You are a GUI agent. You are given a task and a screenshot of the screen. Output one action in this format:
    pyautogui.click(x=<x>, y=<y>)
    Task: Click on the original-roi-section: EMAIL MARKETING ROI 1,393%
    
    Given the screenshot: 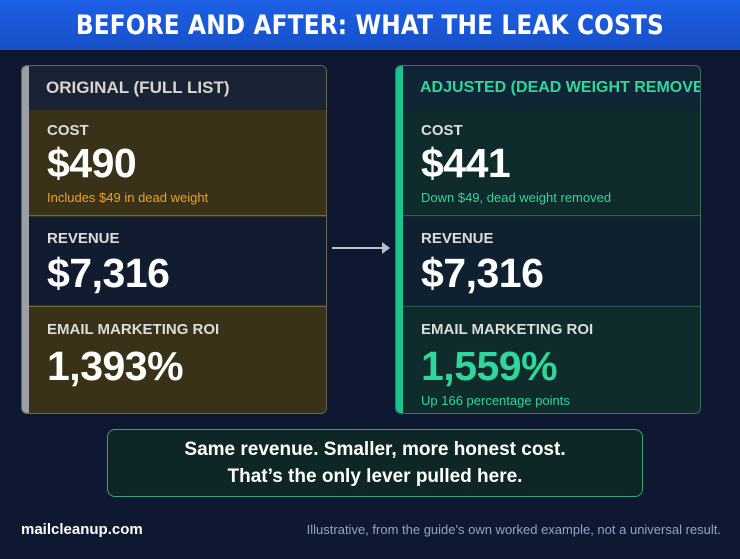 What is the action you would take?
    pyautogui.click(x=177, y=359)
    